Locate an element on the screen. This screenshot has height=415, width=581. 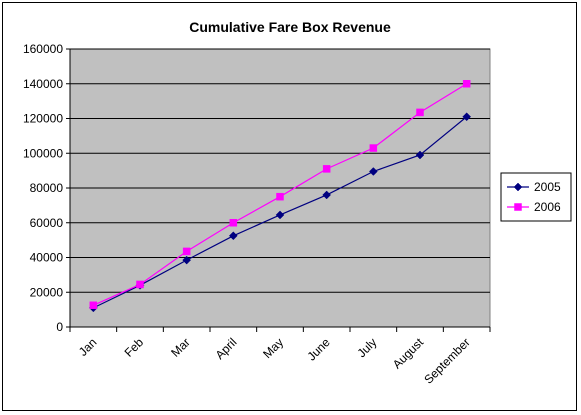
legend-item-2006: 2006 is located at coordinates (534, 207).